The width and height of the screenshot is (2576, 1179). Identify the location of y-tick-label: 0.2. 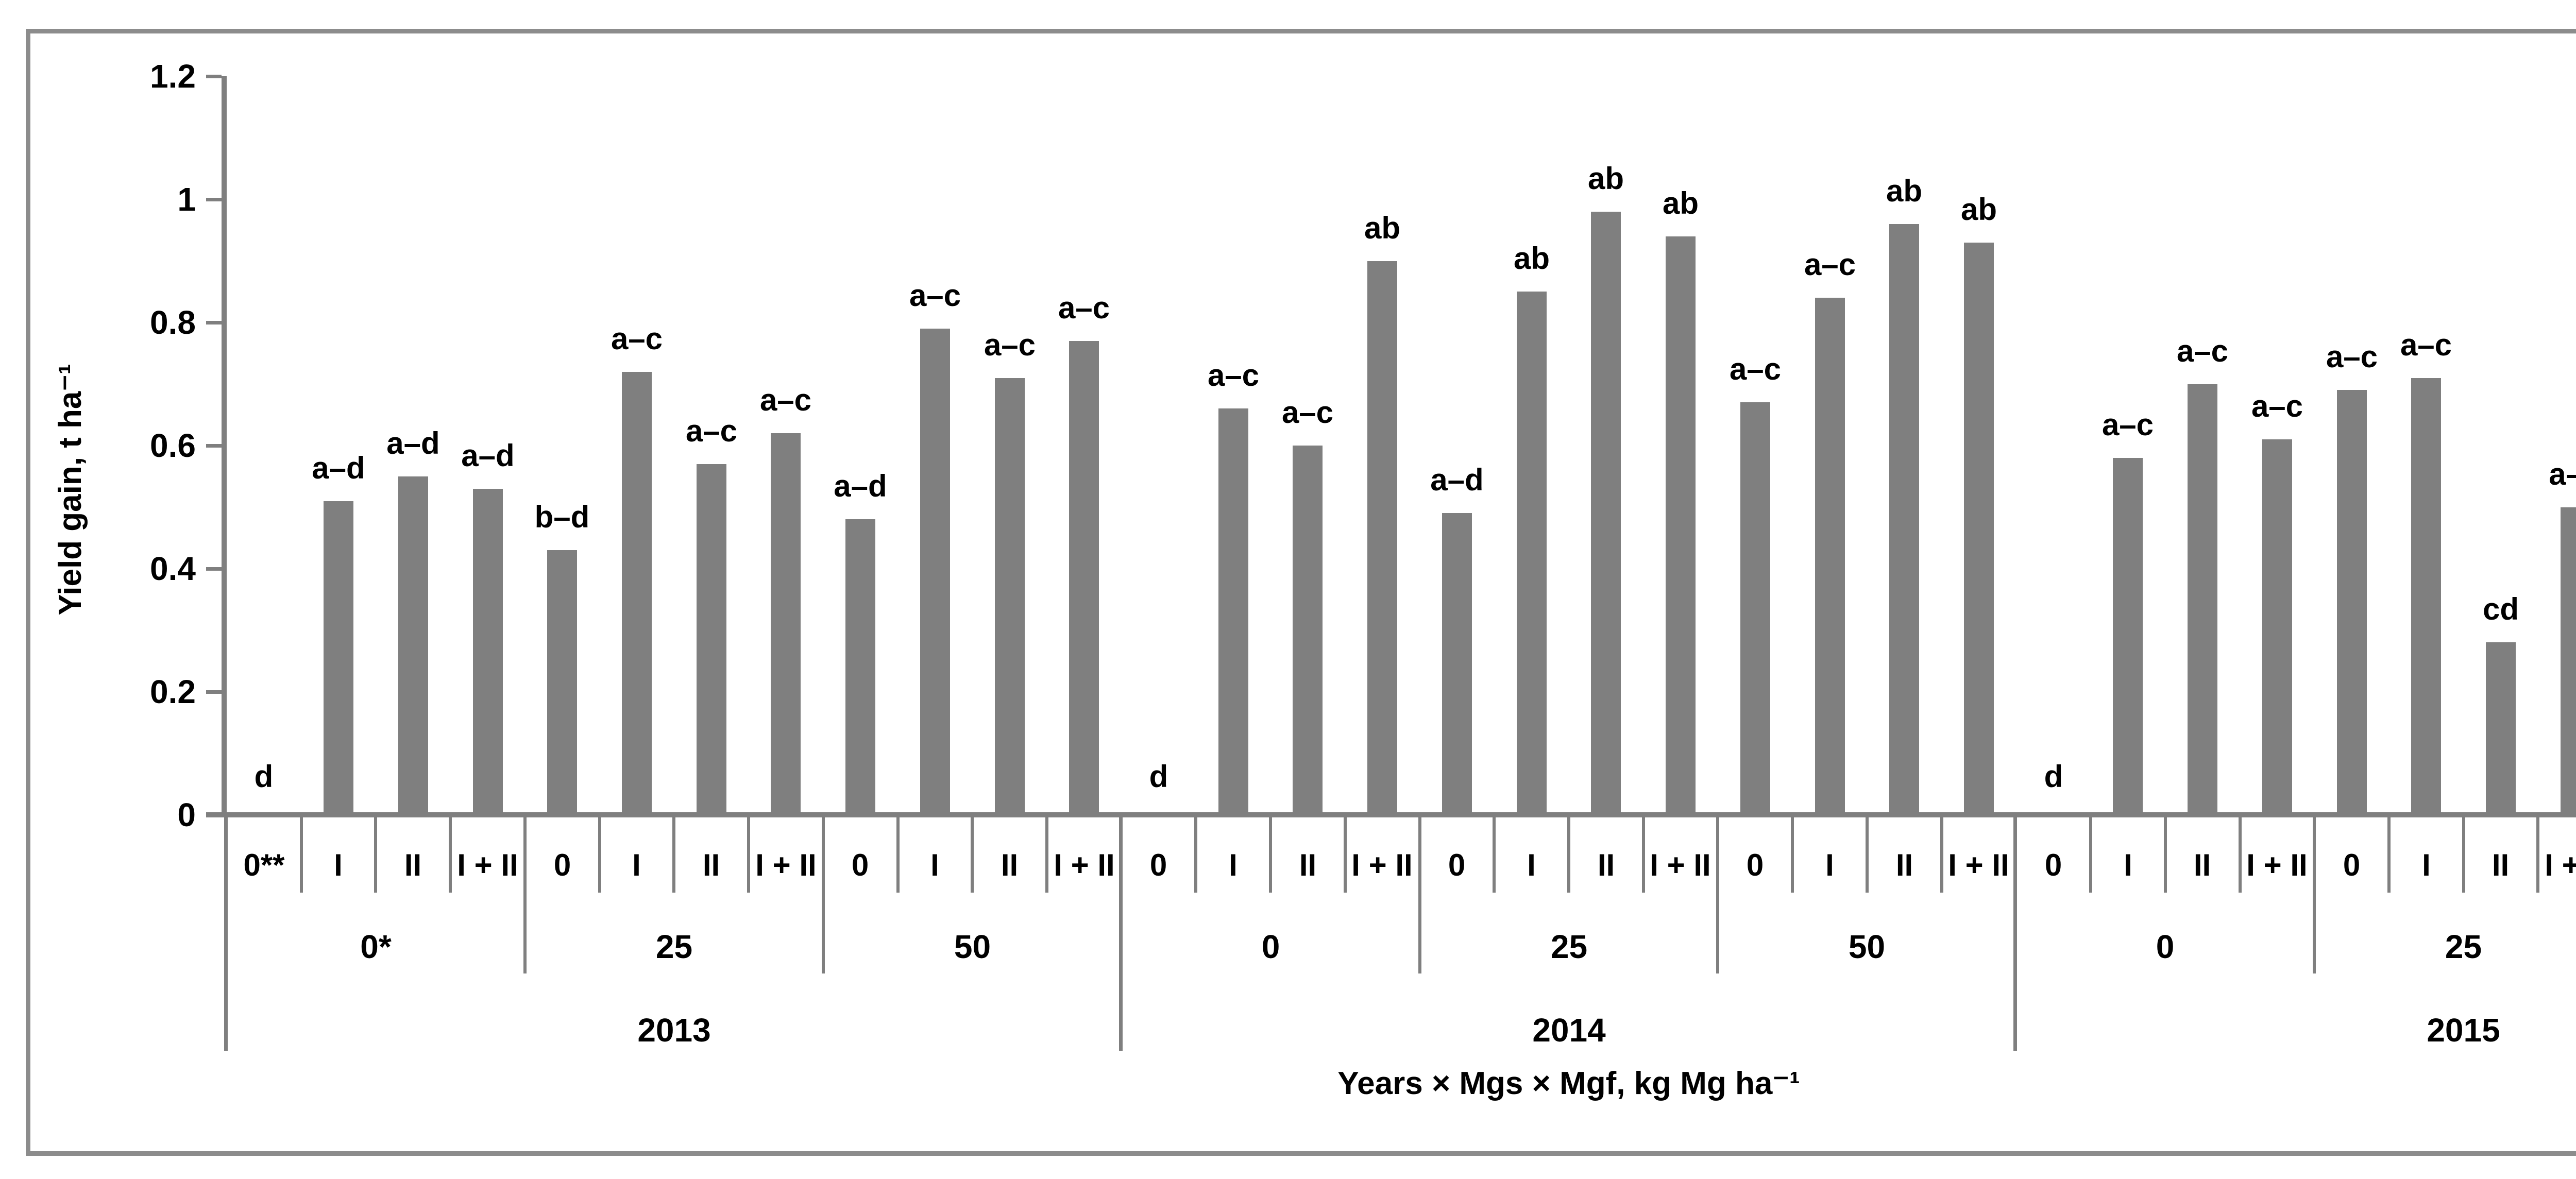
(173, 692).